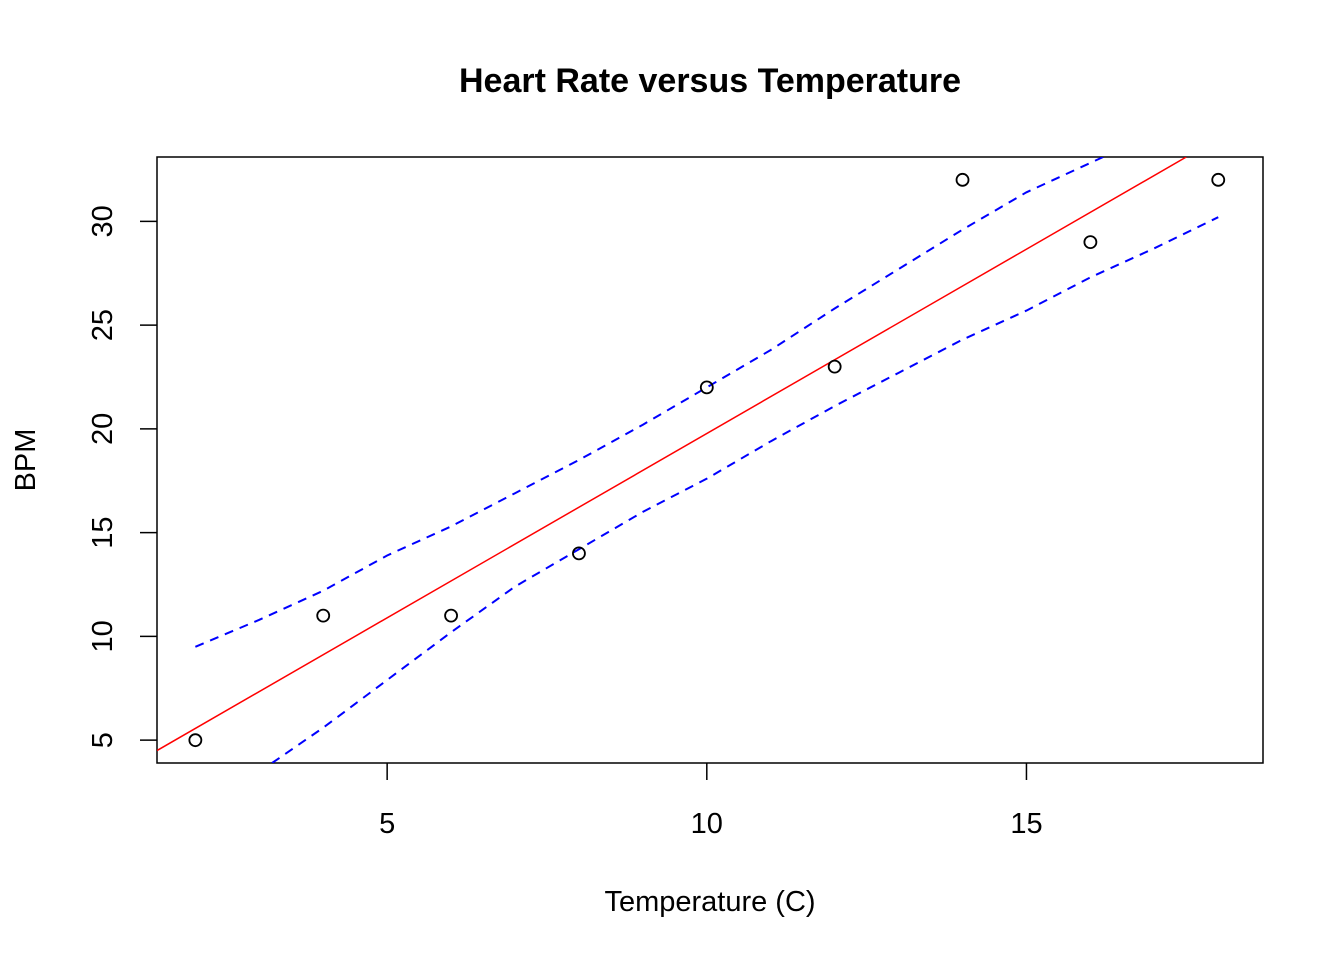 This screenshot has height=960, width=1344. What do you see at coordinates (711, 801) in the screenshot?
I see `x-axis: 5 10 15` at bounding box center [711, 801].